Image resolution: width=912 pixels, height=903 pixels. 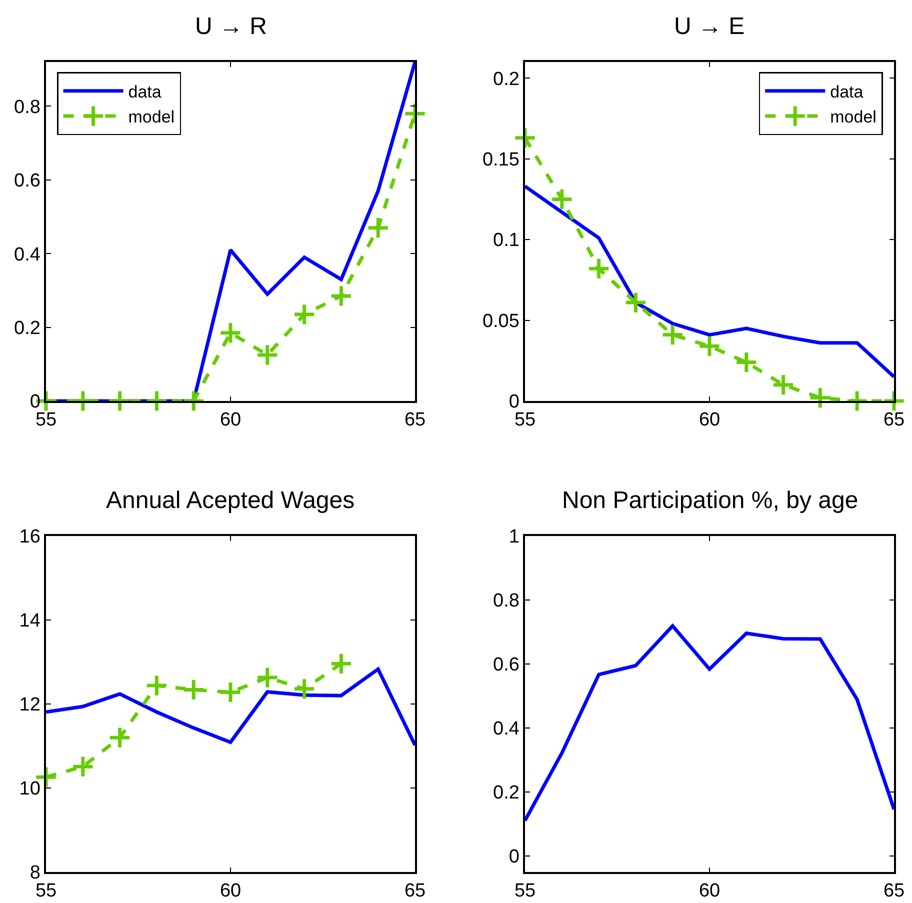 What do you see at coordinates (514, 537) in the screenshot?
I see `y-tick-label: 1` at bounding box center [514, 537].